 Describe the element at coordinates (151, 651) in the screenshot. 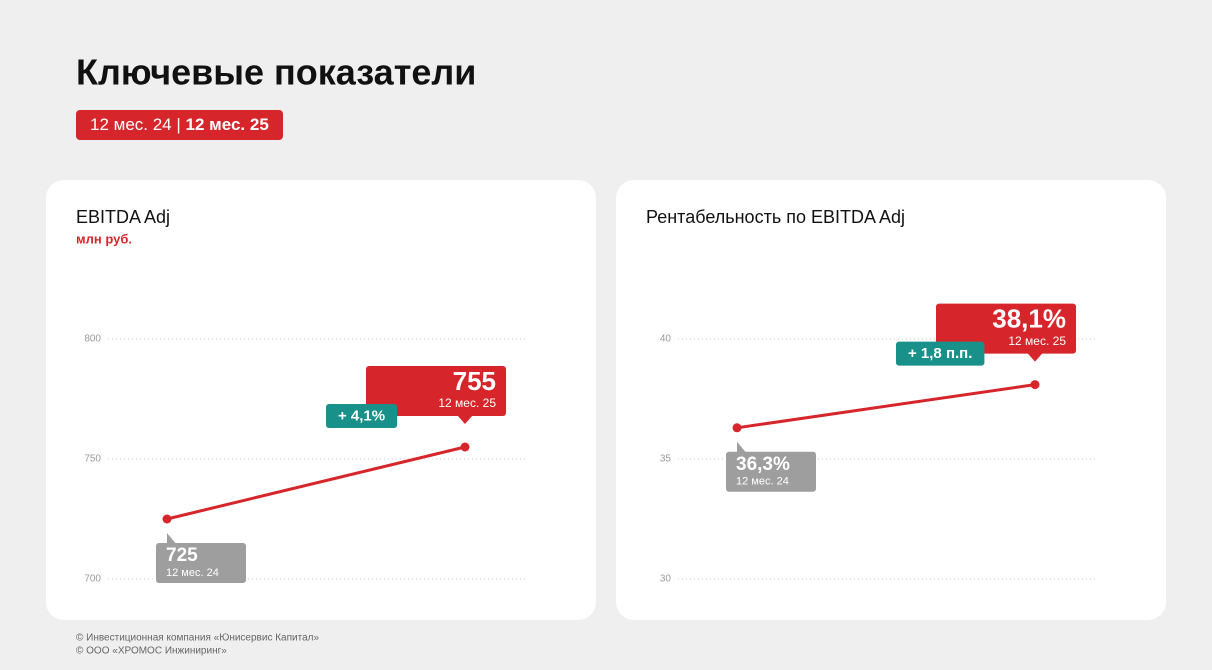

I see `footer-line: © ООО «ХРОМОС Инжиниринг»` at that location.